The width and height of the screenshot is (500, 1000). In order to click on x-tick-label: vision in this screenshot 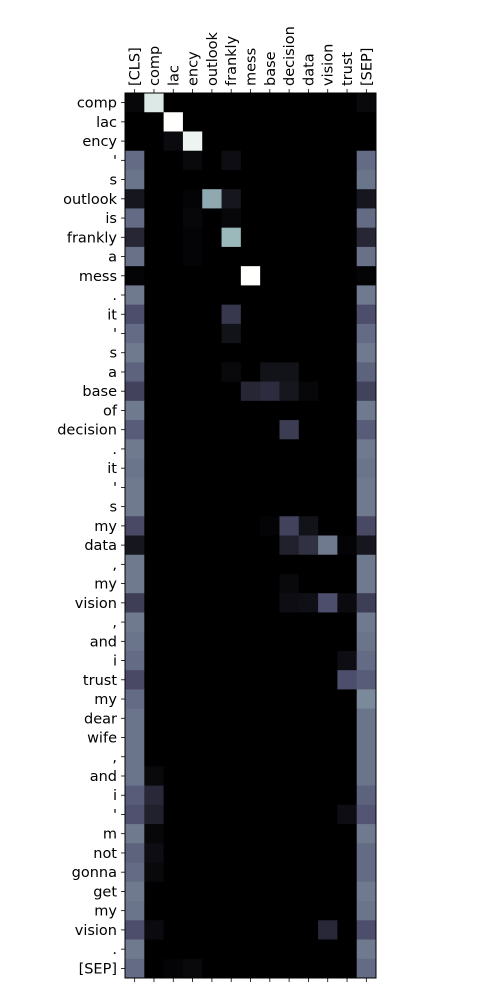, I will do `click(329, 65)`.